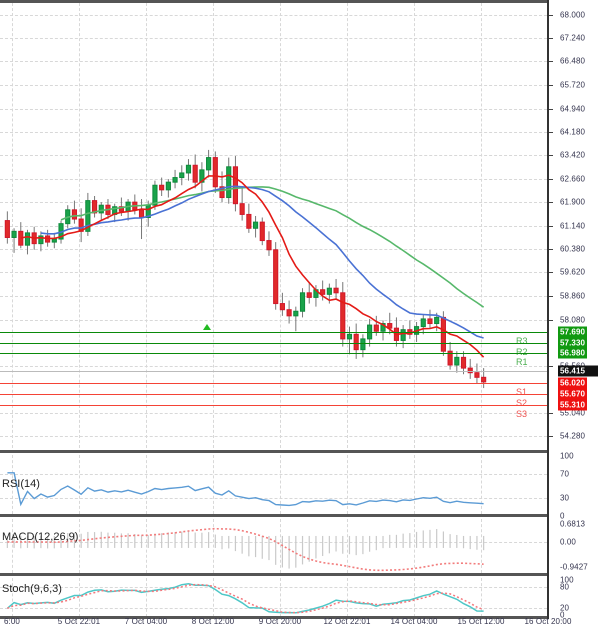 This screenshot has height=631, width=600. What do you see at coordinates (573, 296) in the screenshot?
I see `price-axis-label: 58.860` at bounding box center [573, 296].